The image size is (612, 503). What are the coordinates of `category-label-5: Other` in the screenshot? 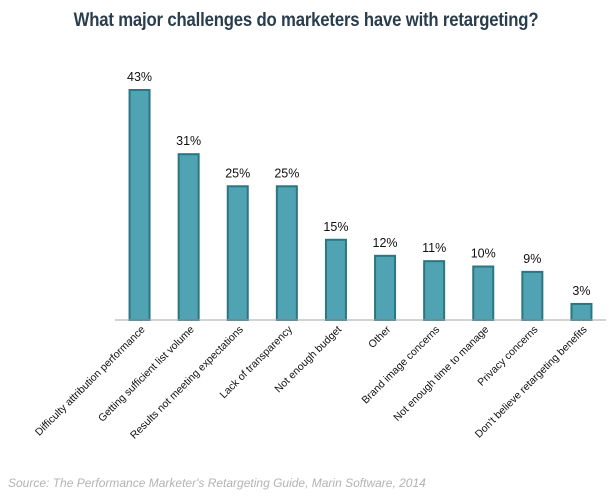 It's located at (379, 336).